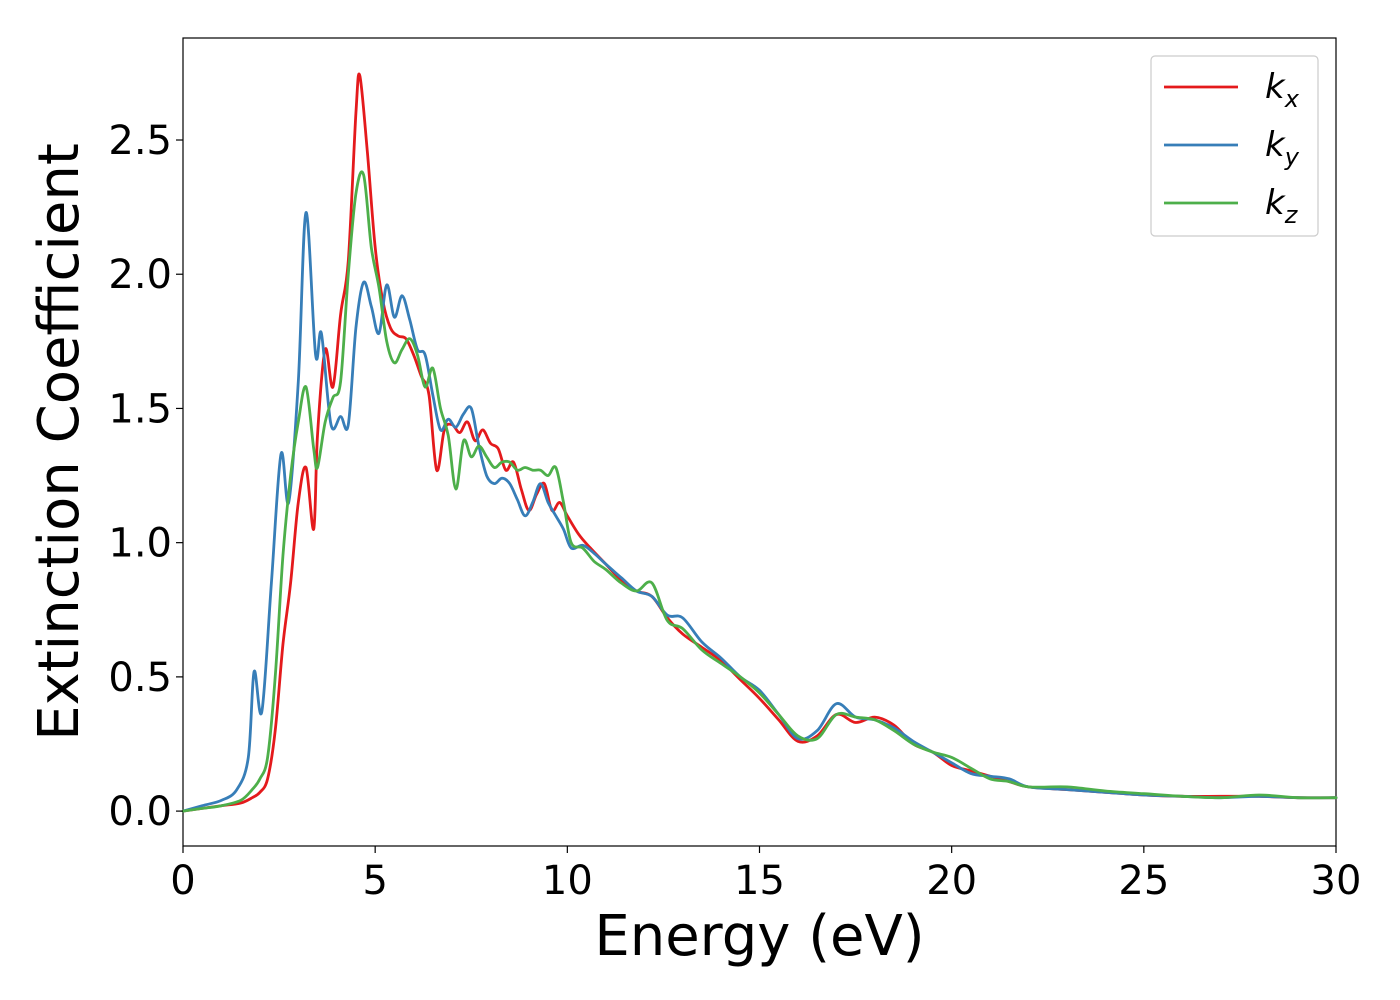 This screenshot has height=1000, width=1400. Describe the element at coordinates (951, 881) in the screenshot. I see `x-tick-label: 20` at that location.